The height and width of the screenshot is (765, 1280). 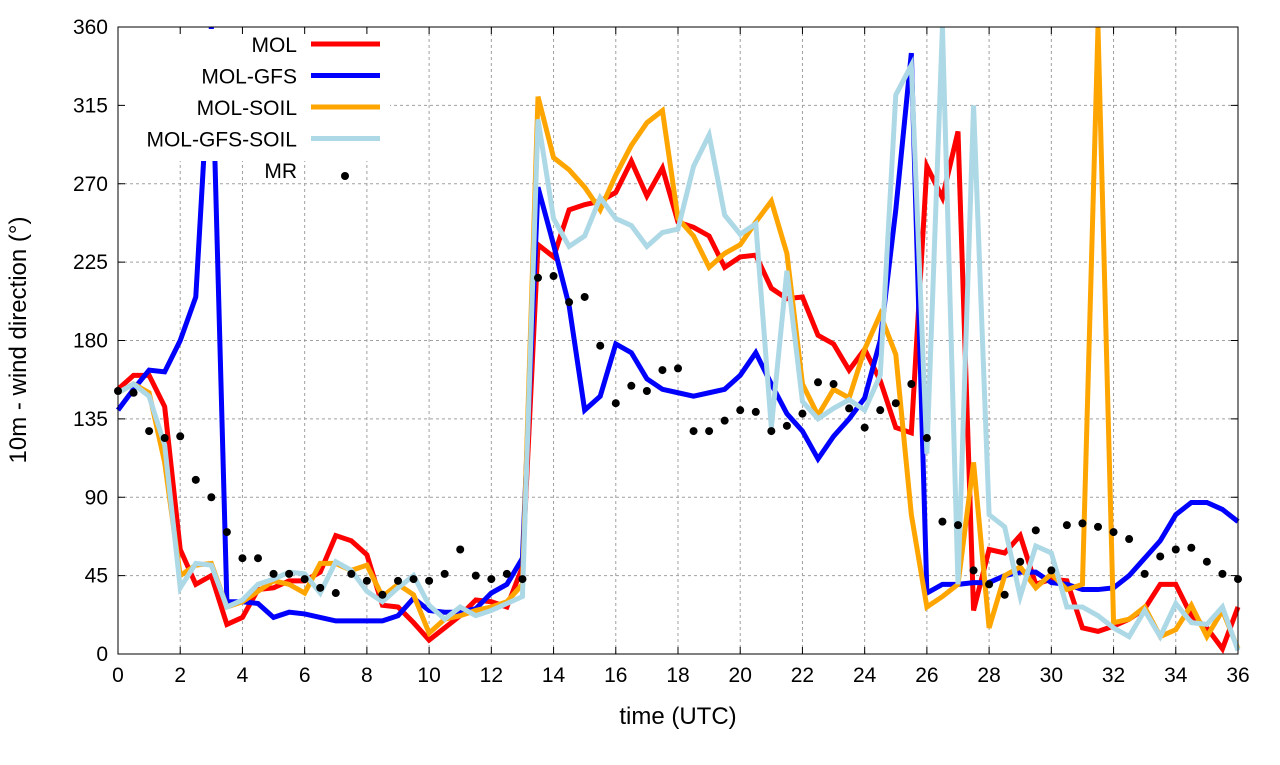 What do you see at coordinates (247, 108) in the screenshot?
I see `legend-label-mol-soil: MOL-SOIL` at bounding box center [247, 108].